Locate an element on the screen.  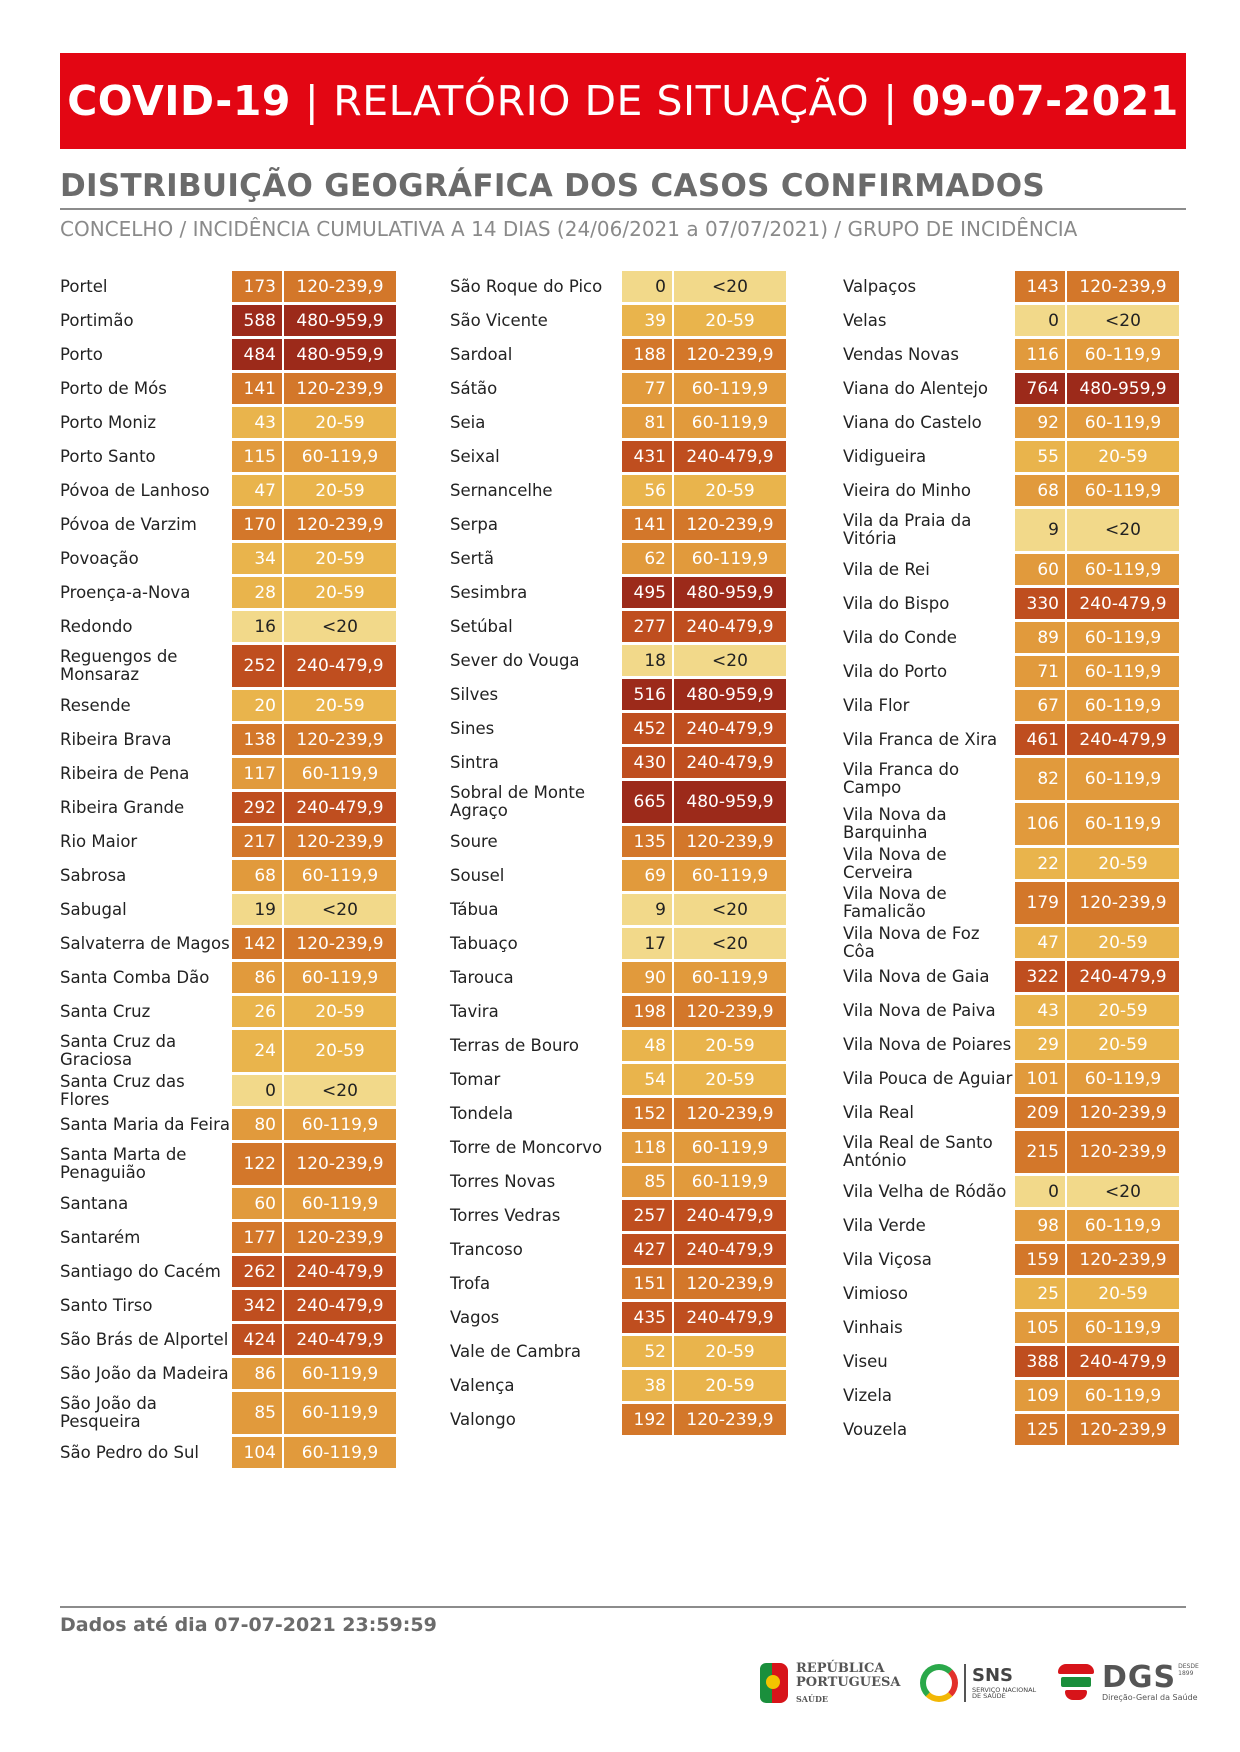
sns-ring-icon is located at coordinates (939, 1683).